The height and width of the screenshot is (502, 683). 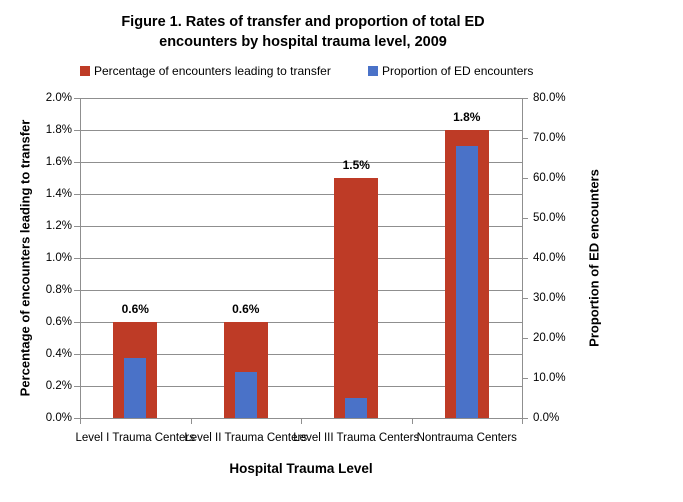 What do you see at coordinates (549, 218) in the screenshot?
I see `y-axis-right-tick-label: 50.0%` at bounding box center [549, 218].